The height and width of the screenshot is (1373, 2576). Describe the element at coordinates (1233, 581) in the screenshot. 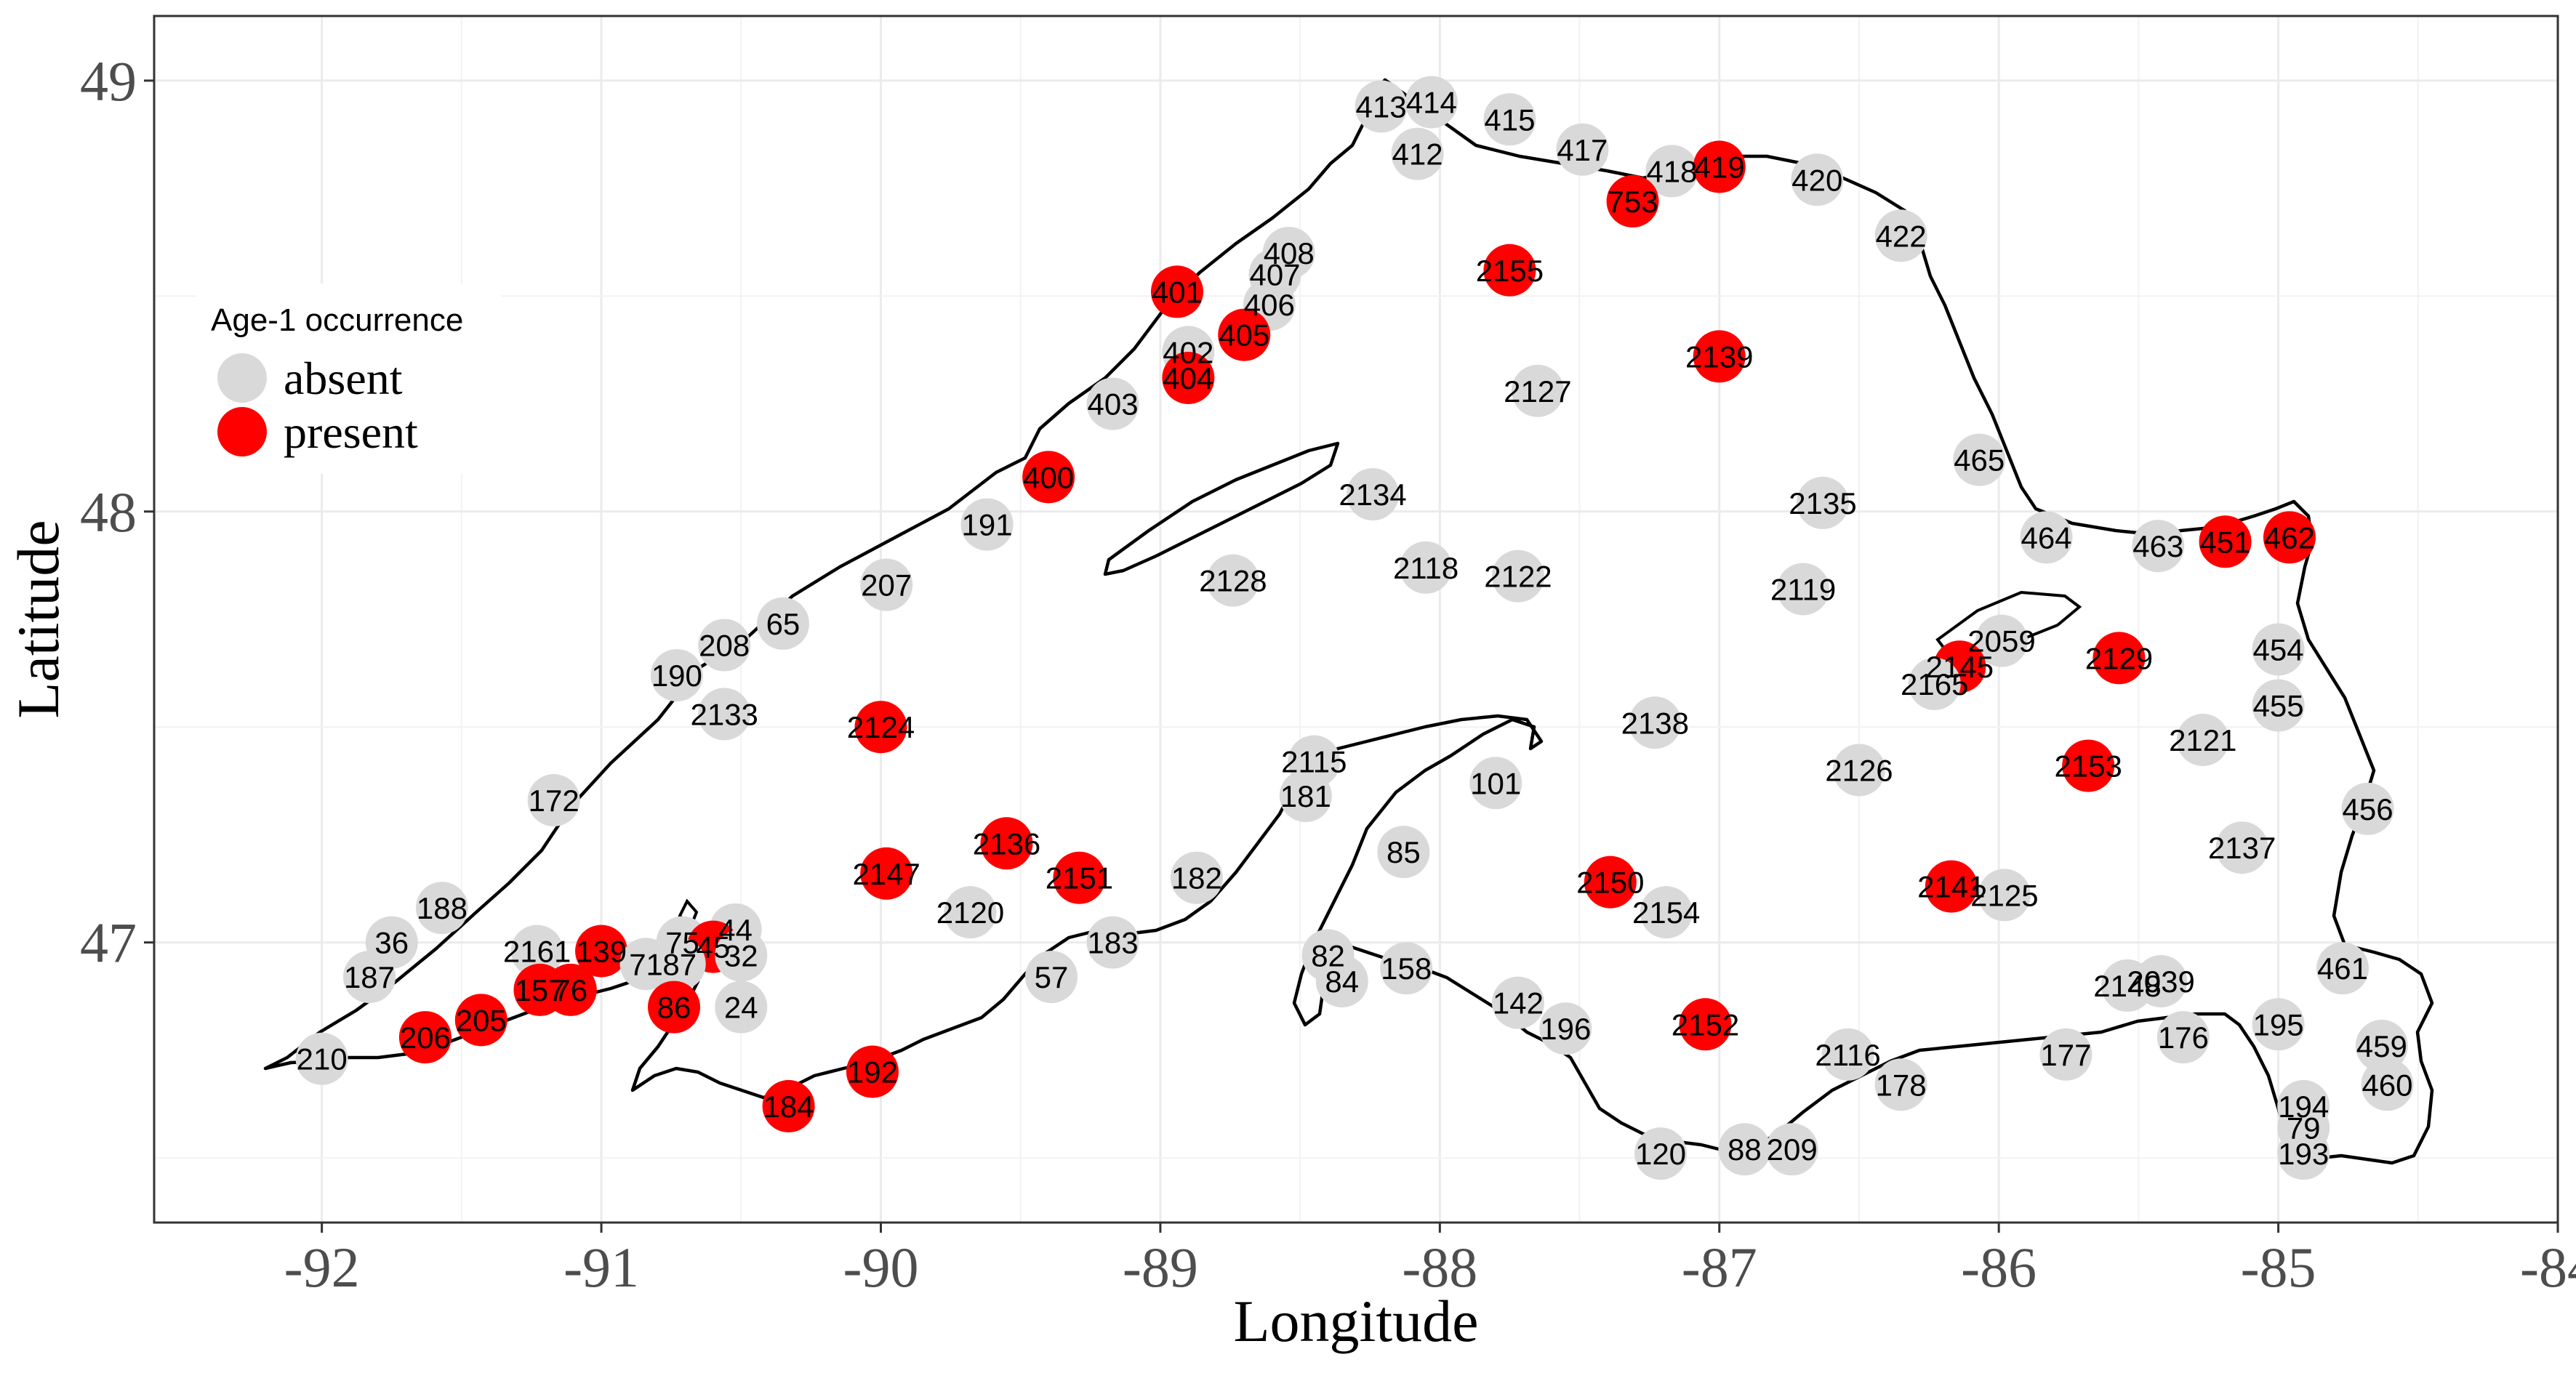

I see `site-label-2128: 2128` at that location.